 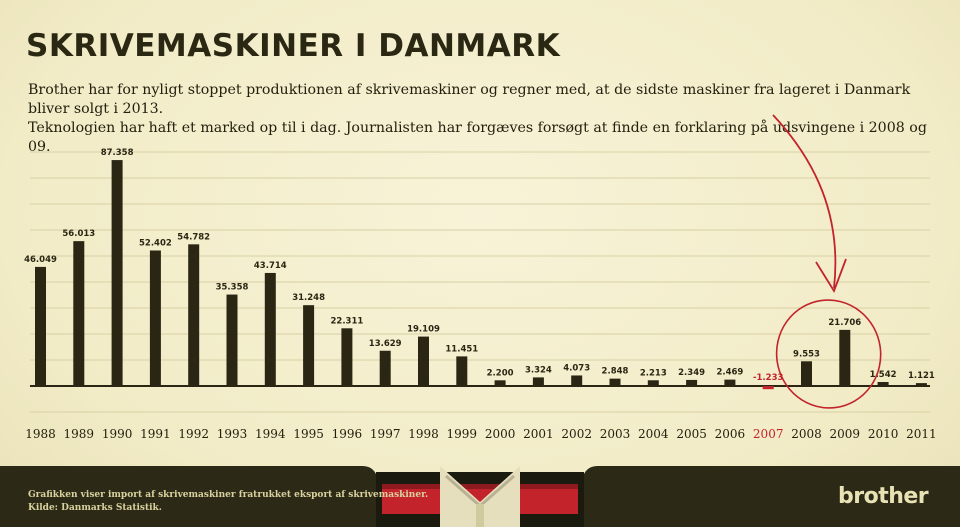 What do you see at coordinates (653, 434) in the screenshot?
I see `x-tick-label: 2004` at bounding box center [653, 434].